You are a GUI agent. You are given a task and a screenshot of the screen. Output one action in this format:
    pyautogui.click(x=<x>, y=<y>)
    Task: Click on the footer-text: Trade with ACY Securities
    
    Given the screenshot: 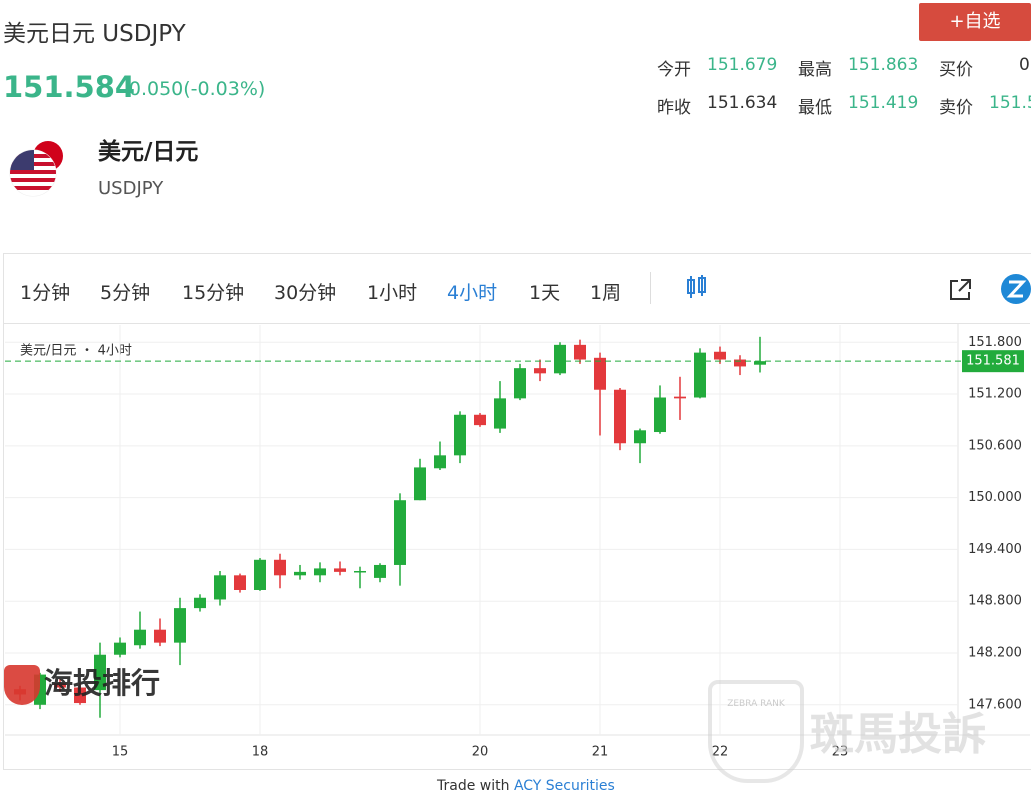 What is the action you would take?
    pyautogui.click(x=526, y=786)
    